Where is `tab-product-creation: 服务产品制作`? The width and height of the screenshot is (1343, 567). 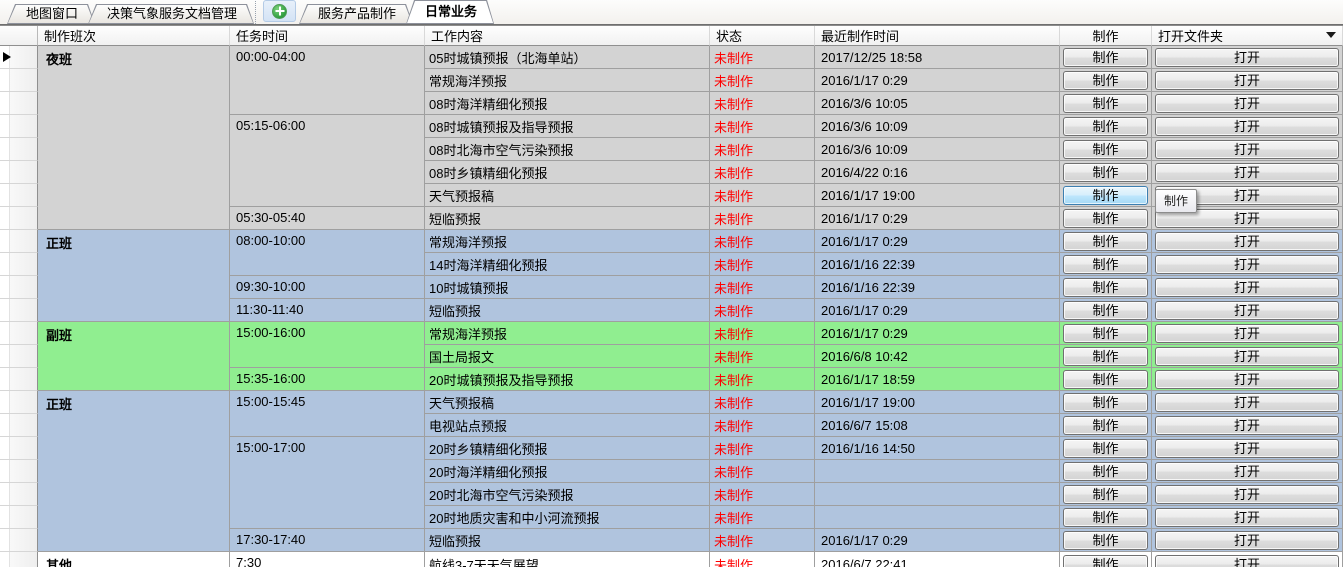
tab-product-creation: 服务产品制作 is located at coordinates (356, 14).